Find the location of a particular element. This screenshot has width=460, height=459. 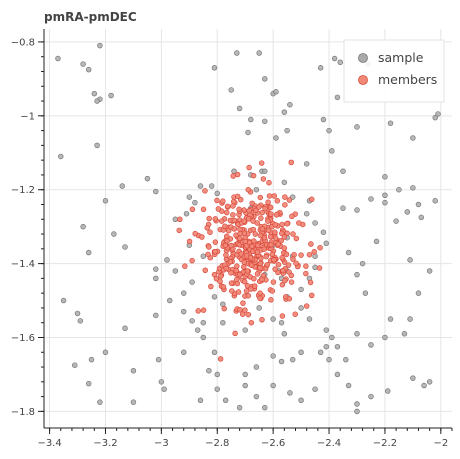

legend-marker-members is located at coordinates (363, 80).